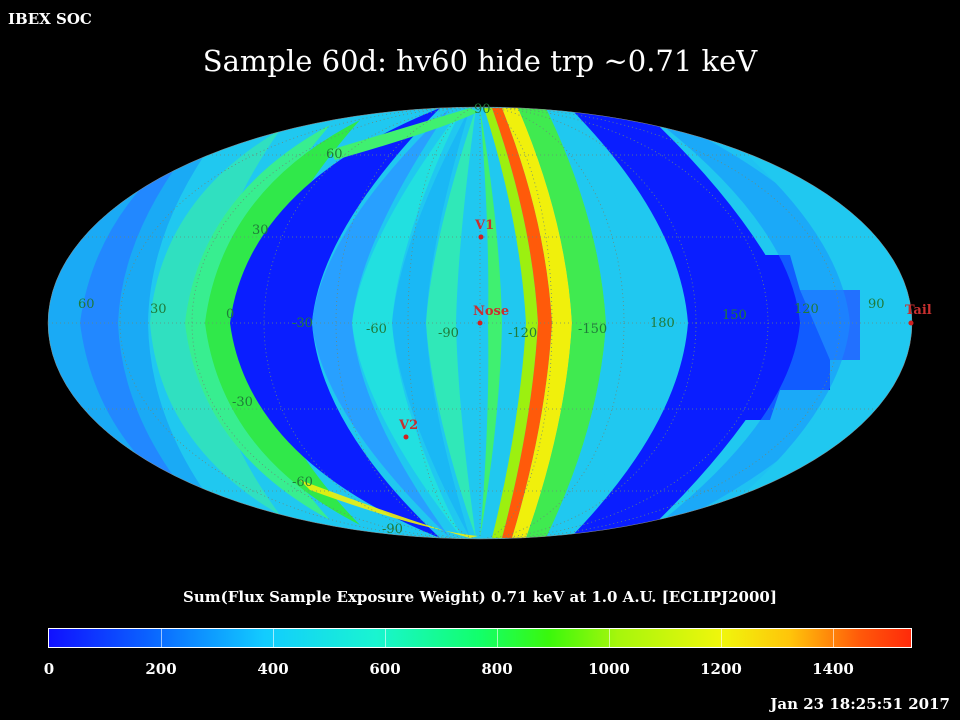  What do you see at coordinates (609, 669) in the screenshot?
I see `colorbar-label-1000: 1000` at bounding box center [609, 669].